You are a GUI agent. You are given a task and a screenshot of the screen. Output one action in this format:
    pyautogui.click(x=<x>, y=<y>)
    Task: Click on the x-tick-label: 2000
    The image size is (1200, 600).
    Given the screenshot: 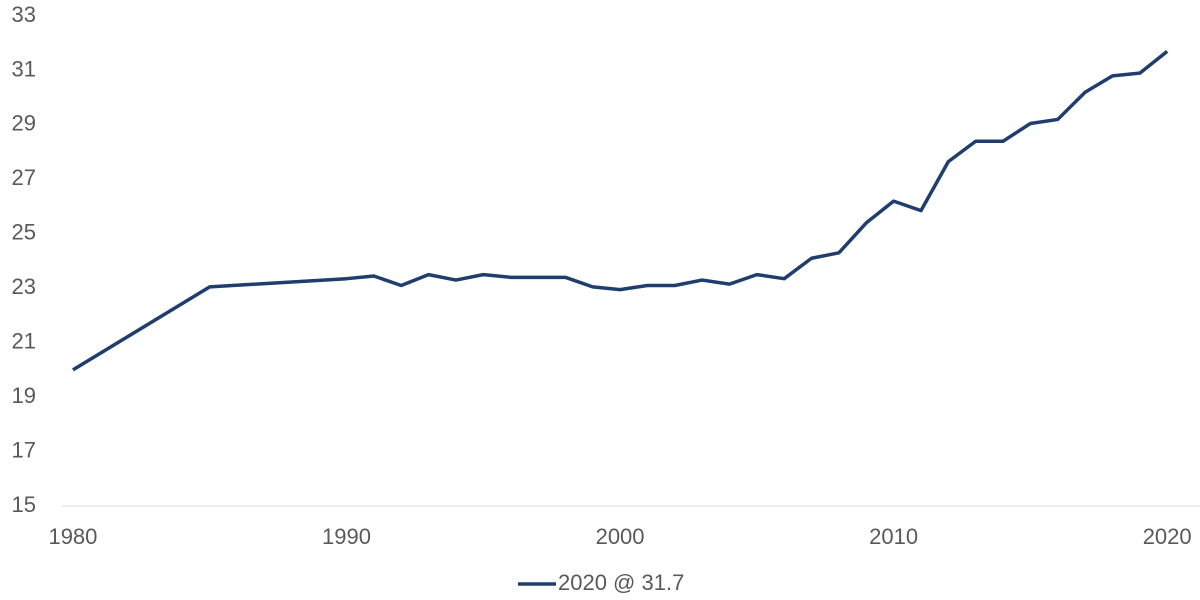 What is the action you would take?
    pyautogui.click(x=620, y=536)
    